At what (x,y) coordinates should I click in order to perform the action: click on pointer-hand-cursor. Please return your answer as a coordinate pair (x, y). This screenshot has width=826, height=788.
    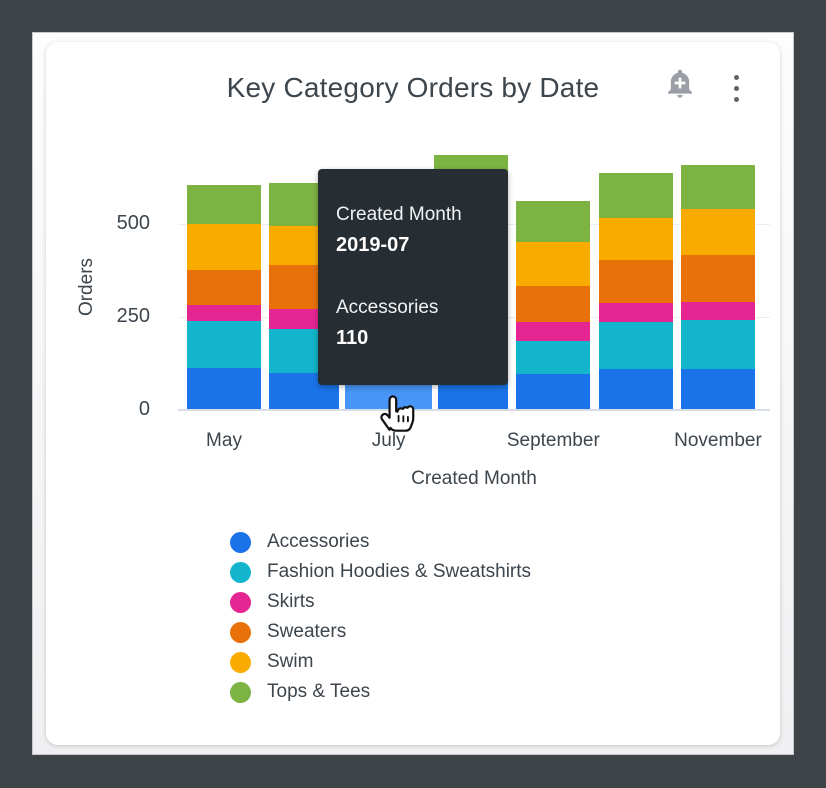
    Looking at the image, I should click on (396, 416).